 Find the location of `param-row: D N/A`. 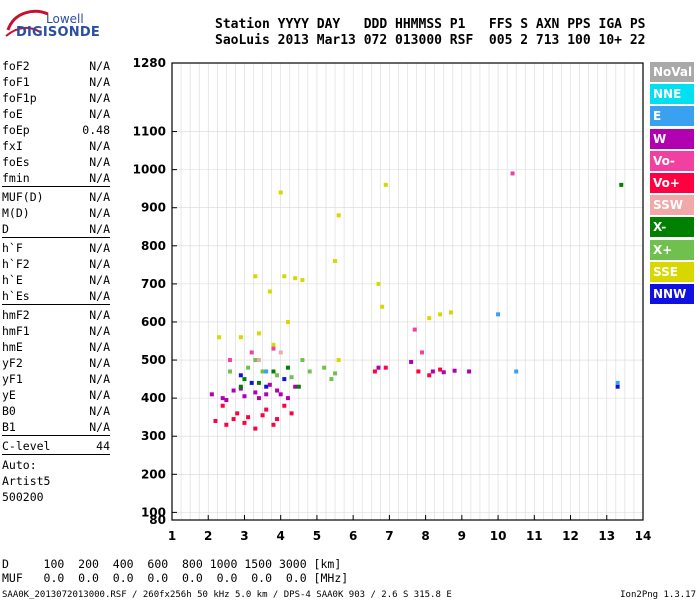

param-row: D N/A is located at coordinates (56, 229).